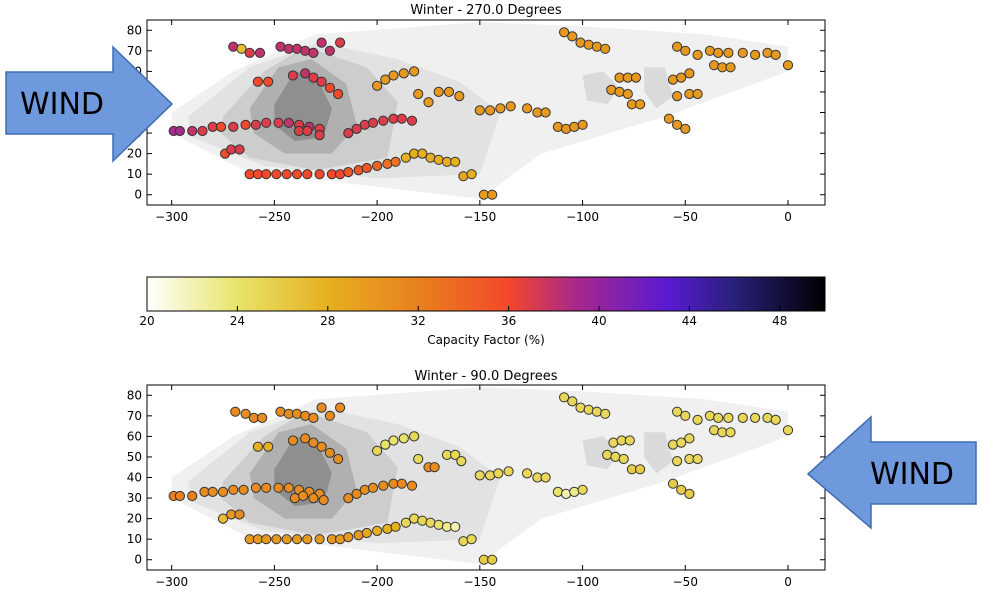  I want to click on x-tick-label: −100, so click(582, 581).